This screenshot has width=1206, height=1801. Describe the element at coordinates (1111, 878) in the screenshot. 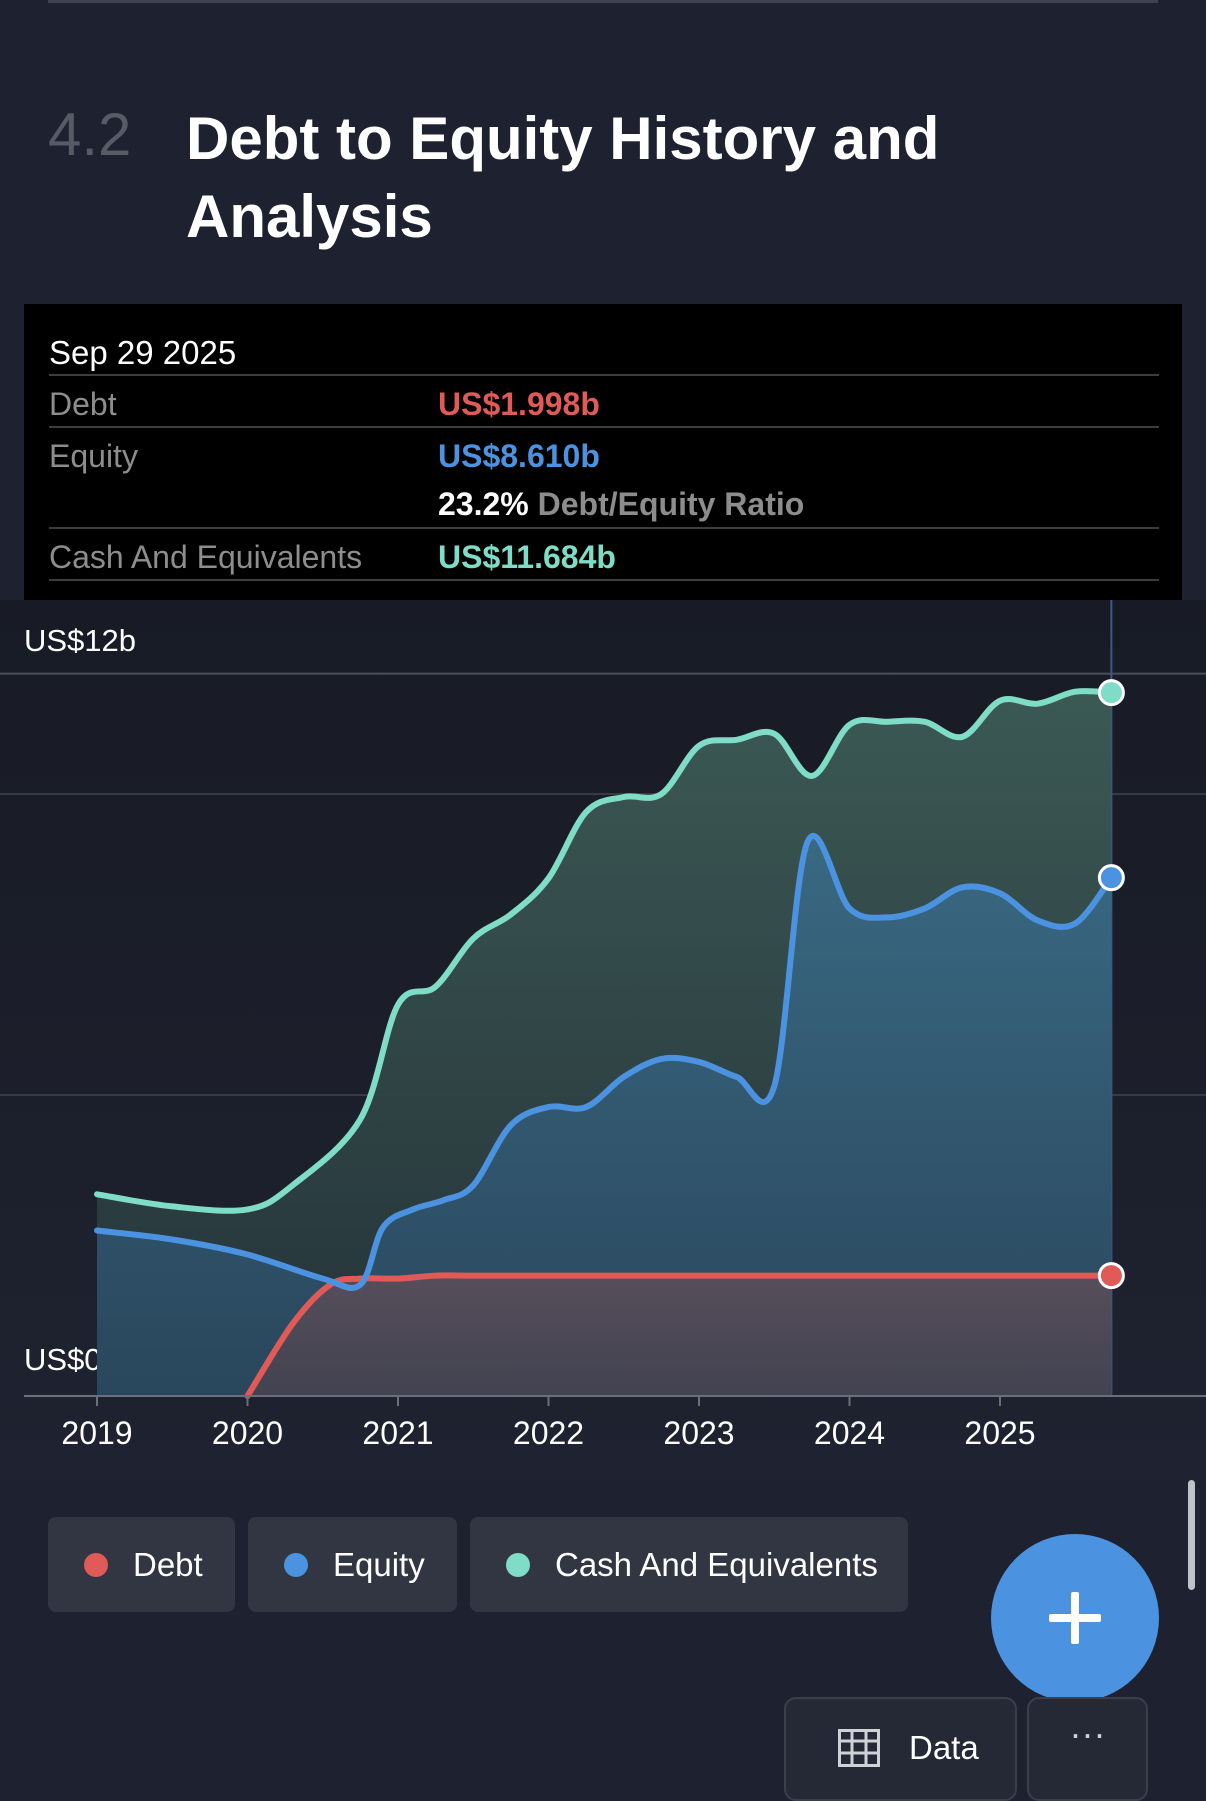

I see `equity-marker` at that location.